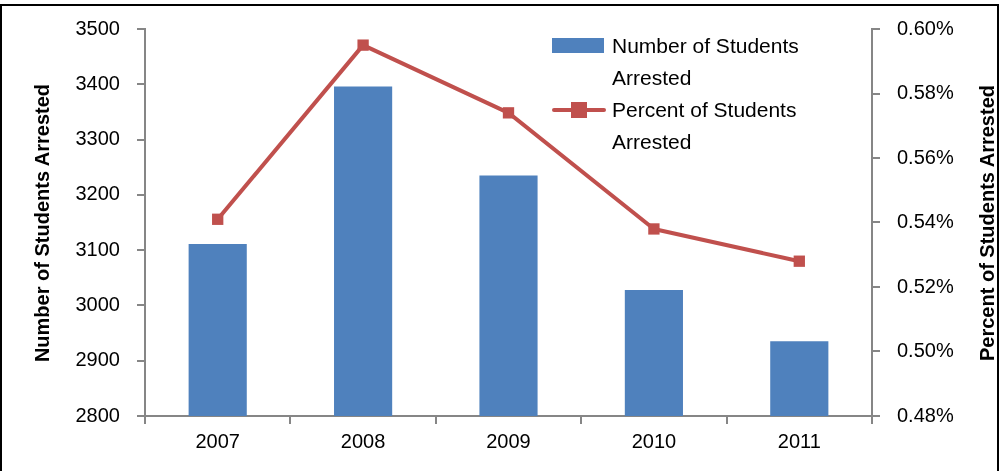  What do you see at coordinates (706, 62) in the screenshot?
I see `legend-label: Number of Students Arrested` at bounding box center [706, 62].